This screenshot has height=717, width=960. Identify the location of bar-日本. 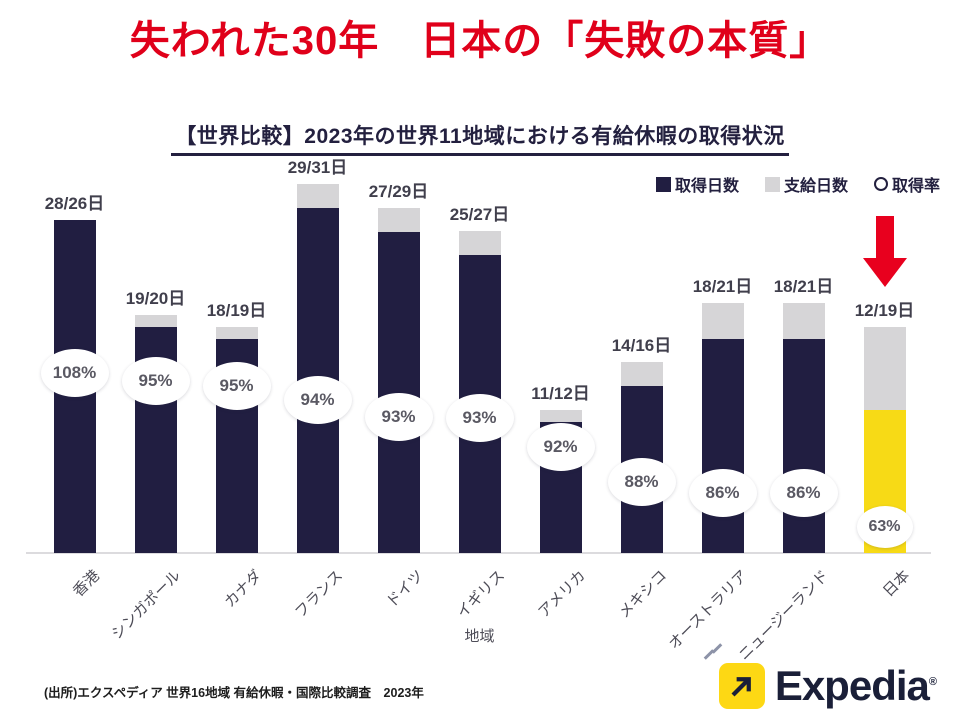
(884, 440).